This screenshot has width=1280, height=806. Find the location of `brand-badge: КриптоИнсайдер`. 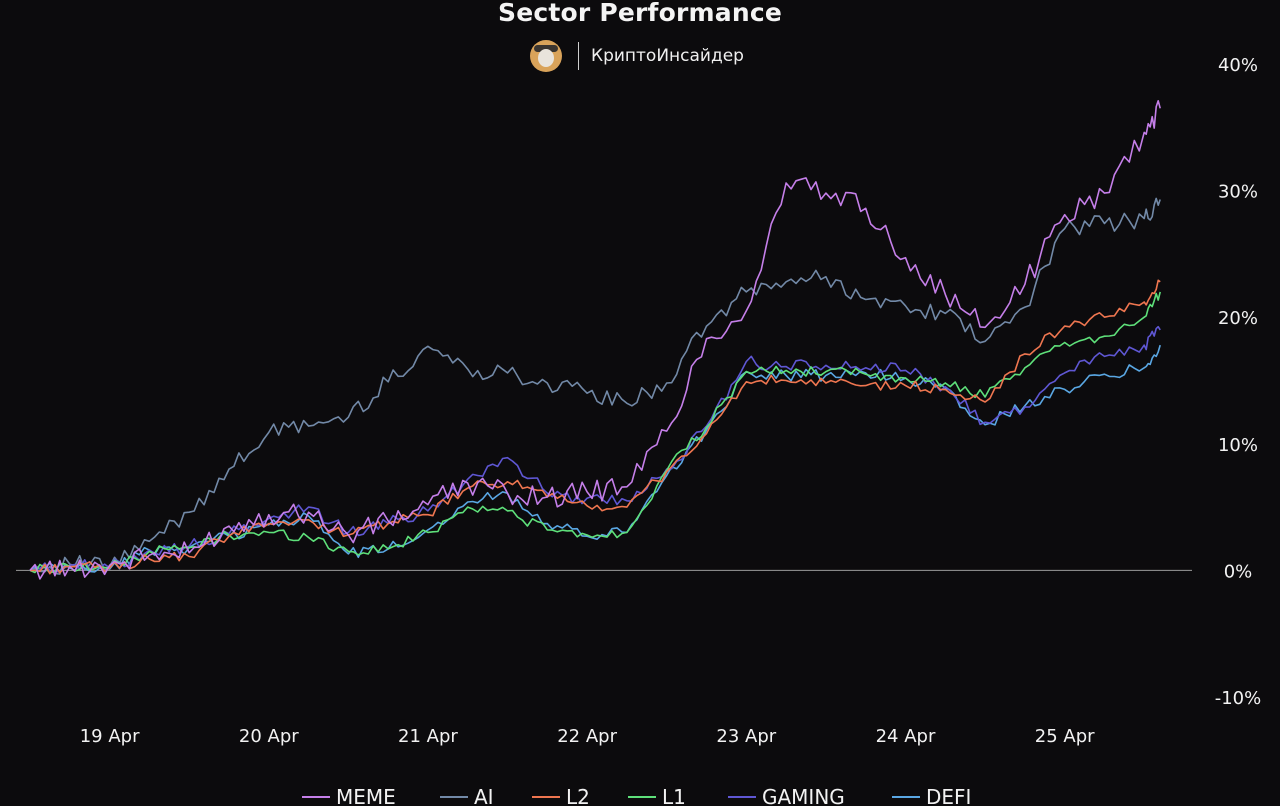

brand-badge: КриптоИнсайдер is located at coordinates (637, 56).